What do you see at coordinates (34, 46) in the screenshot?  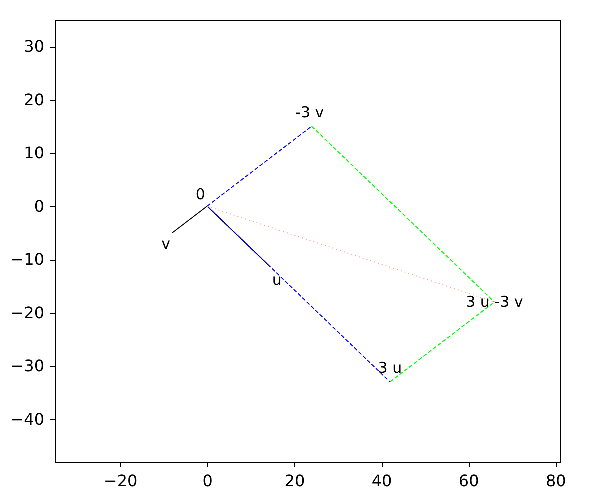 I see `y-tick-label: 30` at bounding box center [34, 46].